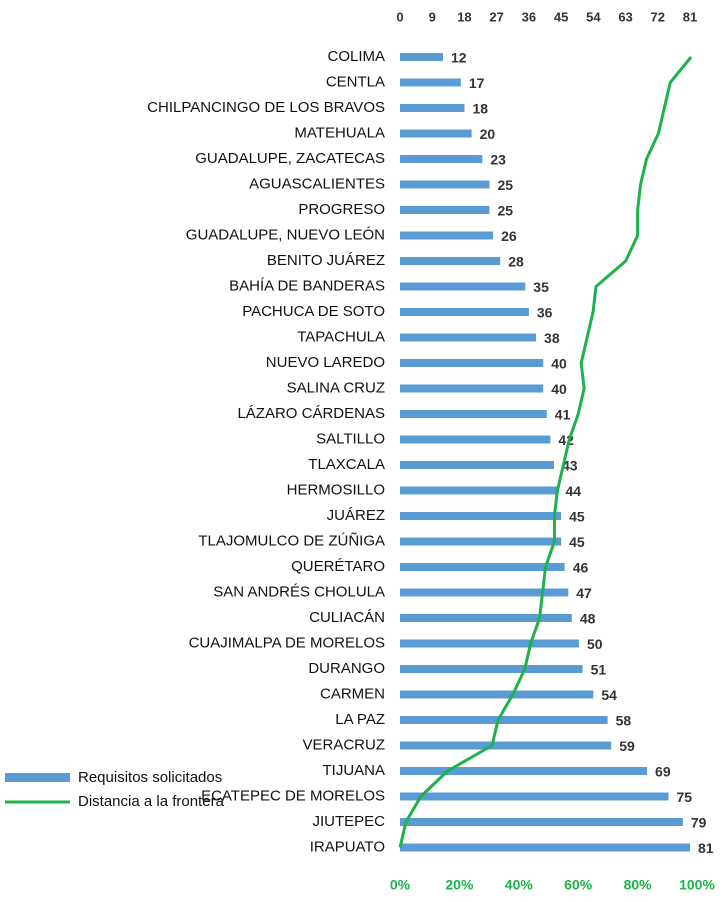 This screenshot has width=725, height=902. Describe the element at coordinates (307, 285) in the screenshot. I see `category-label: BAHÍA DE BANDERAS` at that location.